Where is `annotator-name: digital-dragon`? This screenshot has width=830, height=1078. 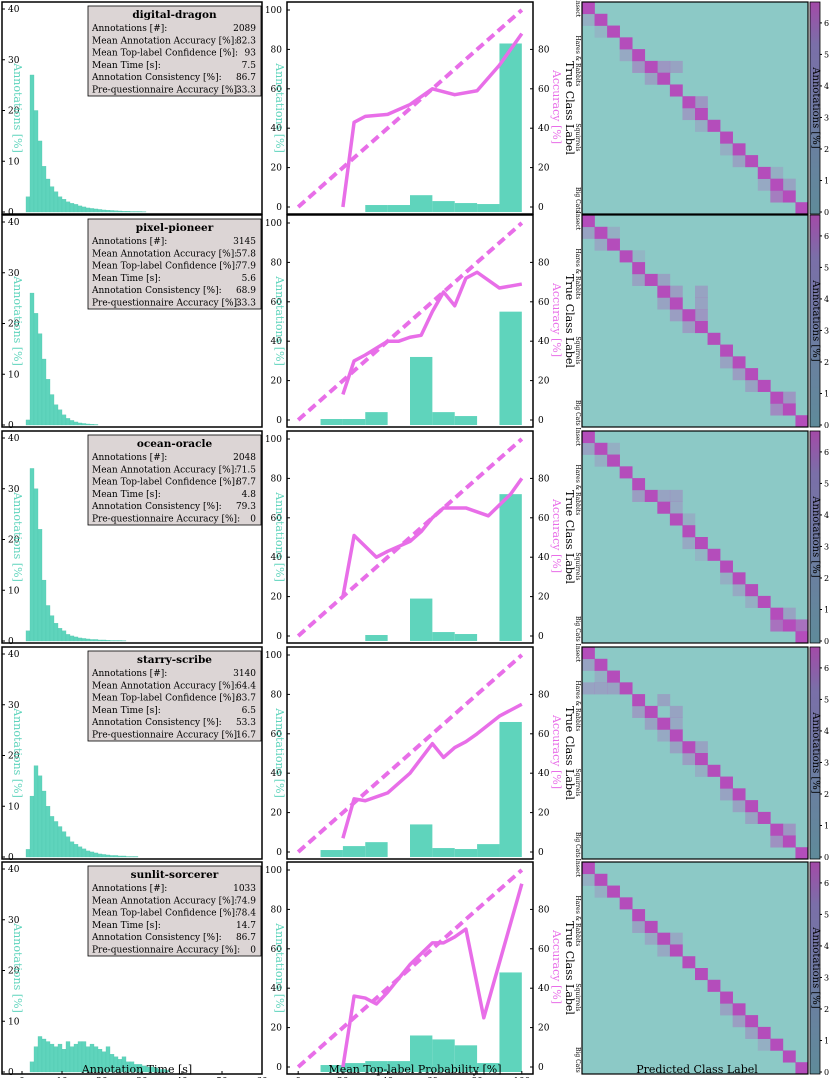
annotator-name: digital-dragon is located at coordinates (174, 15).